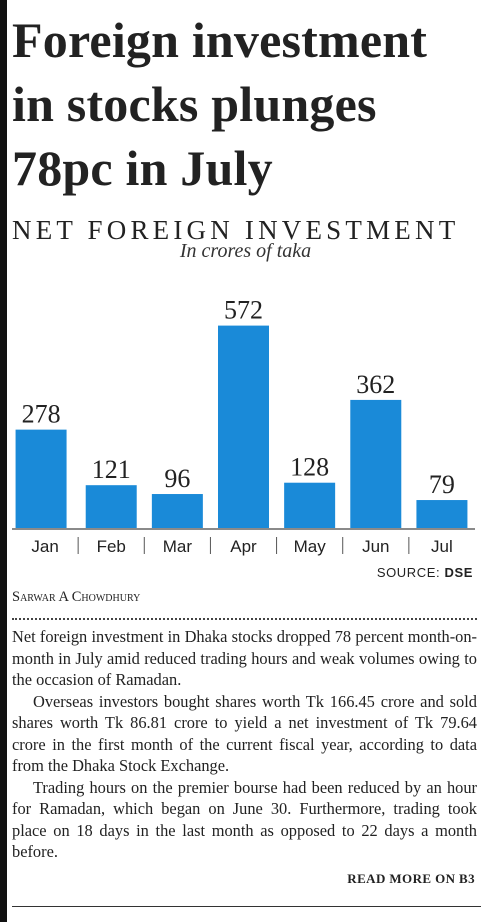  What do you see at coordinates (41, 414) in the screenshot?
I see `data-label-jan: 278` at bounding box center [41, 414].